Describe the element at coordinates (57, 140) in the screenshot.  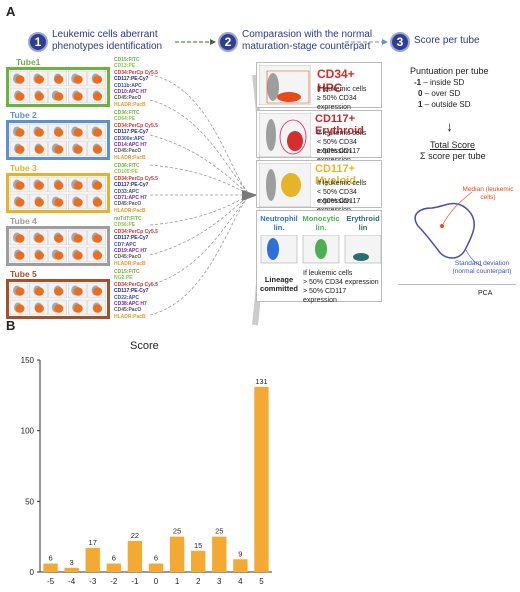
I see `tube-2-dotplots` at that location.